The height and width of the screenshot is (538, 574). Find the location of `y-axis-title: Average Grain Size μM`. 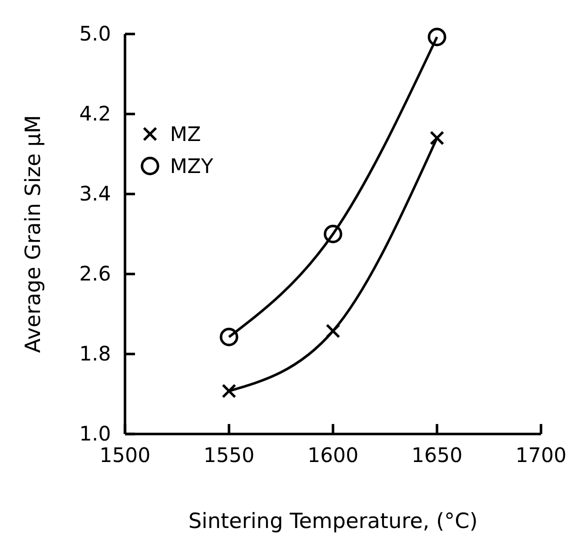

y-axis-title: Average Grain Size μM is located at coordinates (33, 234).